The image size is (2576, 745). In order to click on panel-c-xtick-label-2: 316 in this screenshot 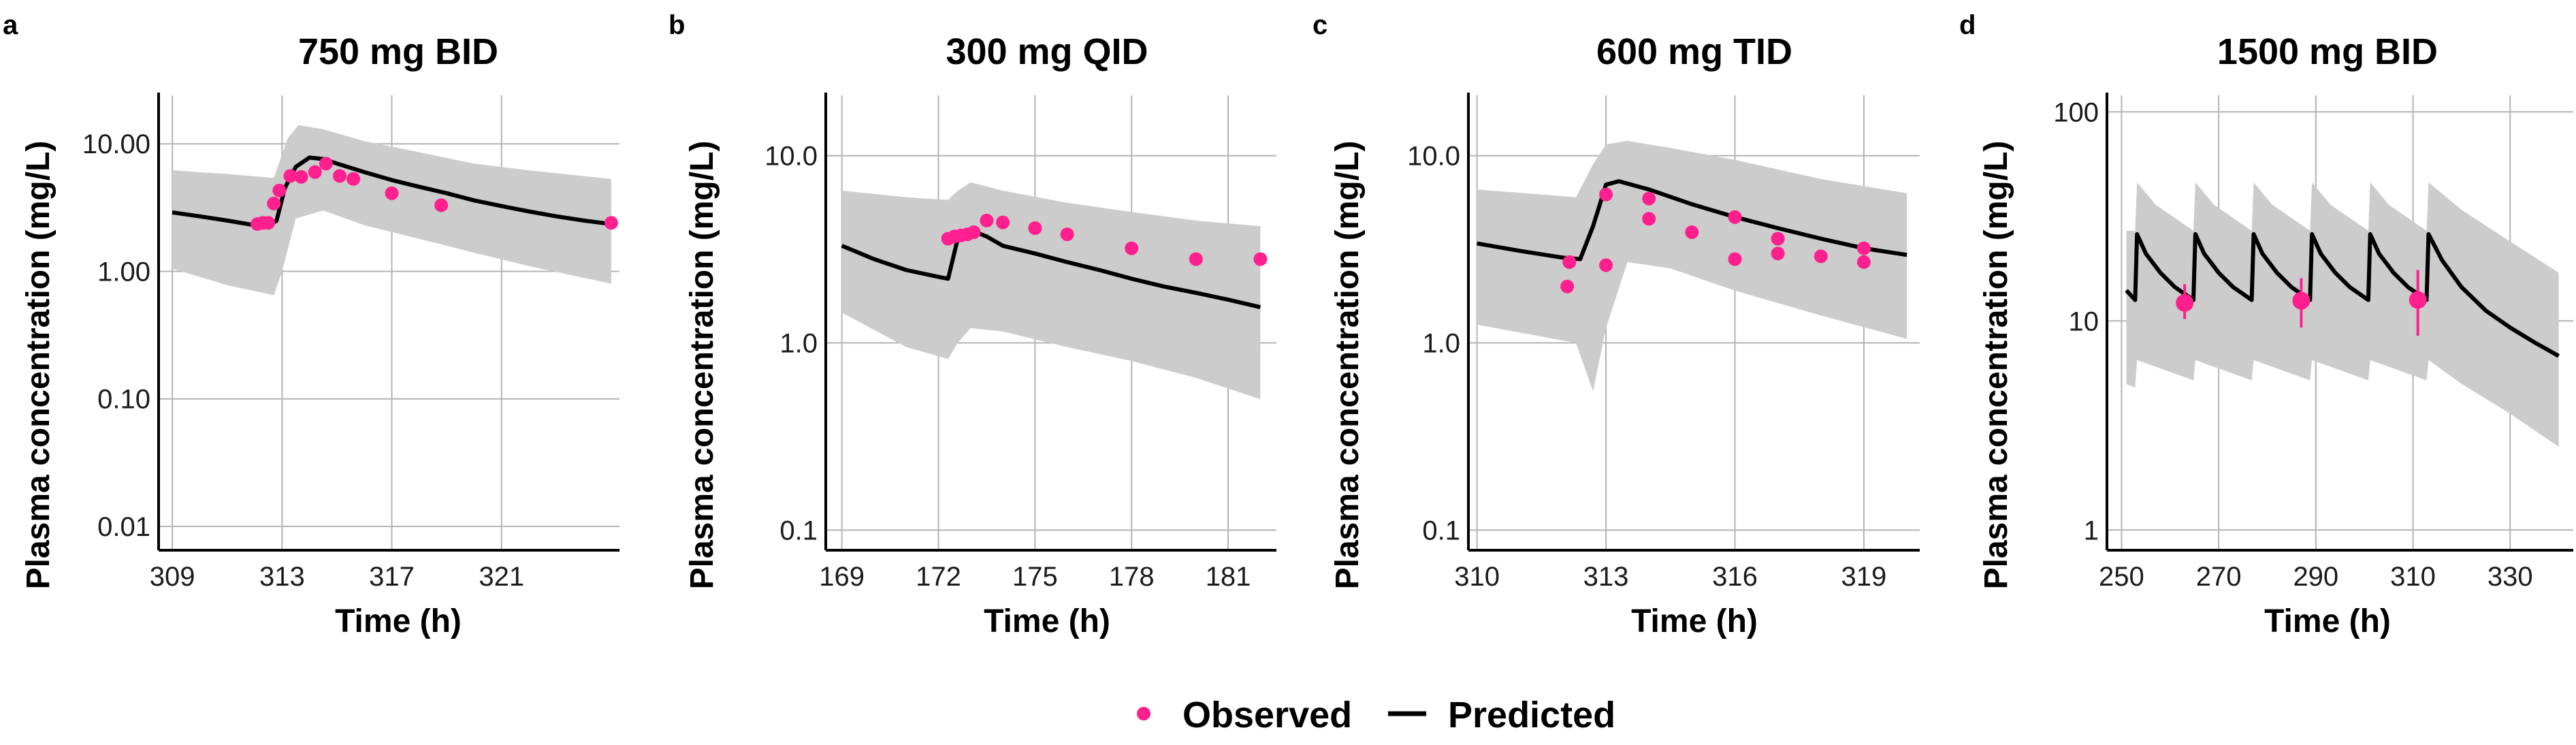, I will do `click(1735, 577)`.